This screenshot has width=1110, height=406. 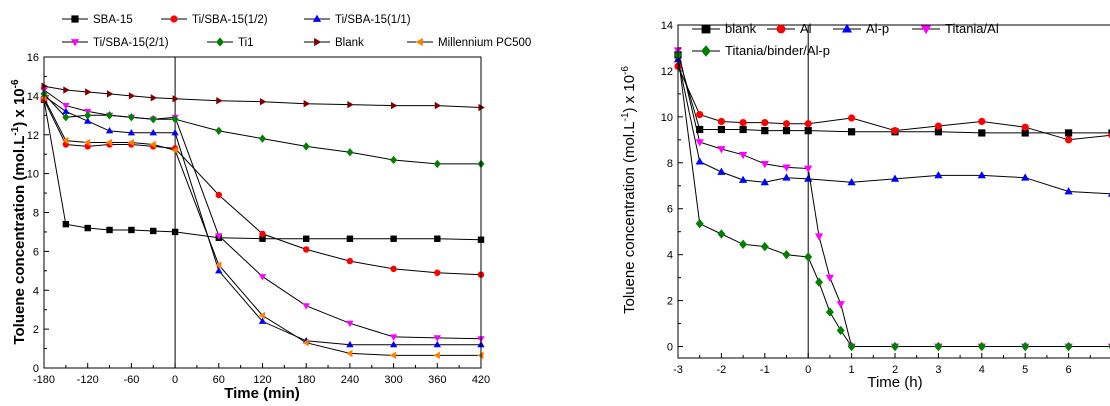 What do you see at coordinates (33, 136) in the screenshot?
I see `chart-left-y-tick-label: 12` at bounding box center [33, 136].